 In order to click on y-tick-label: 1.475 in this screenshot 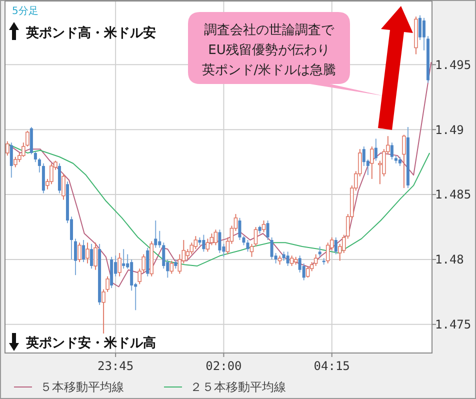, I will do `click(453, 325)`.